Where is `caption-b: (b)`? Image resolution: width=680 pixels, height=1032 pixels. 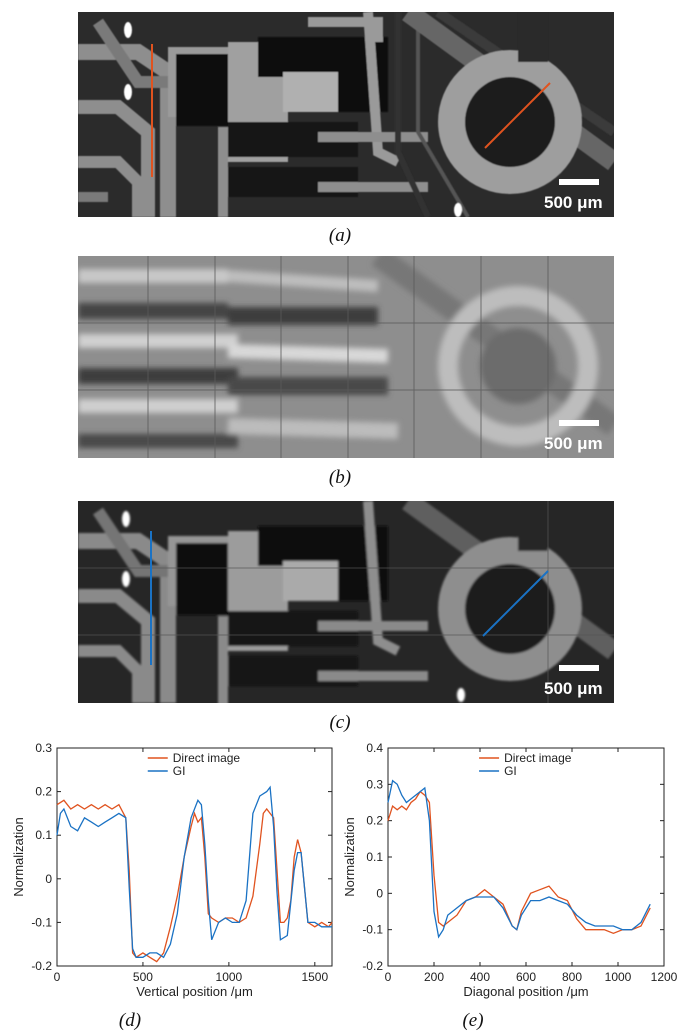 caption-b: (b) is located at coordinates (340, 477).